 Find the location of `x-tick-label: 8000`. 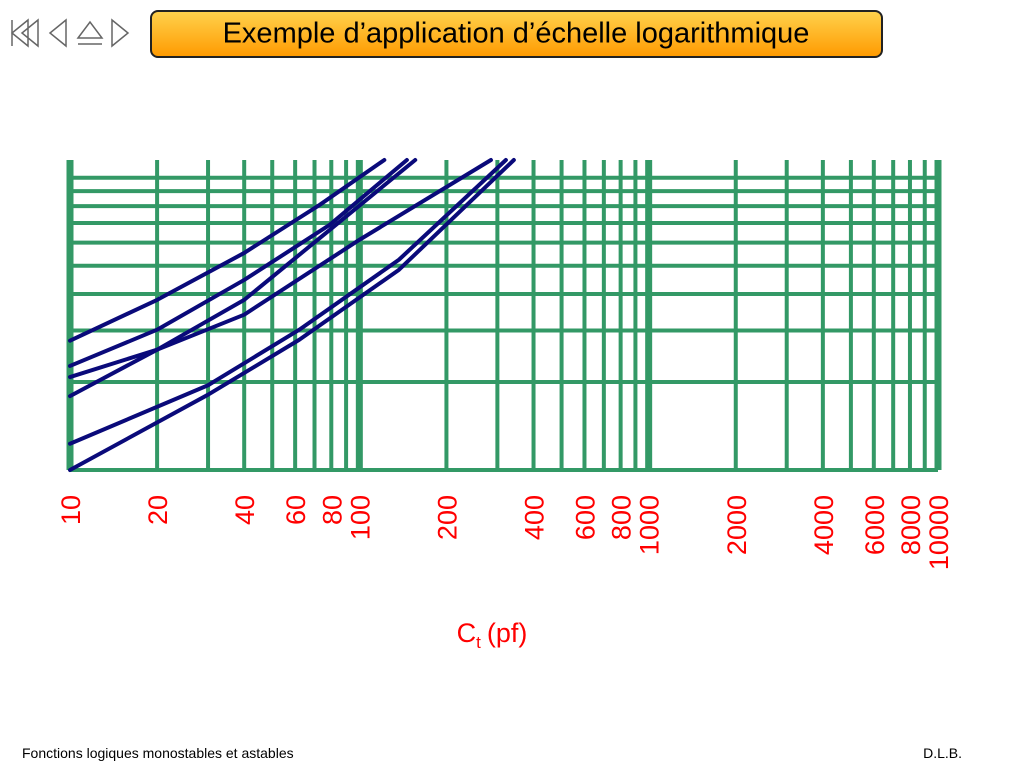

x-tick-label: 8000 is located at coordinates (911, 525).